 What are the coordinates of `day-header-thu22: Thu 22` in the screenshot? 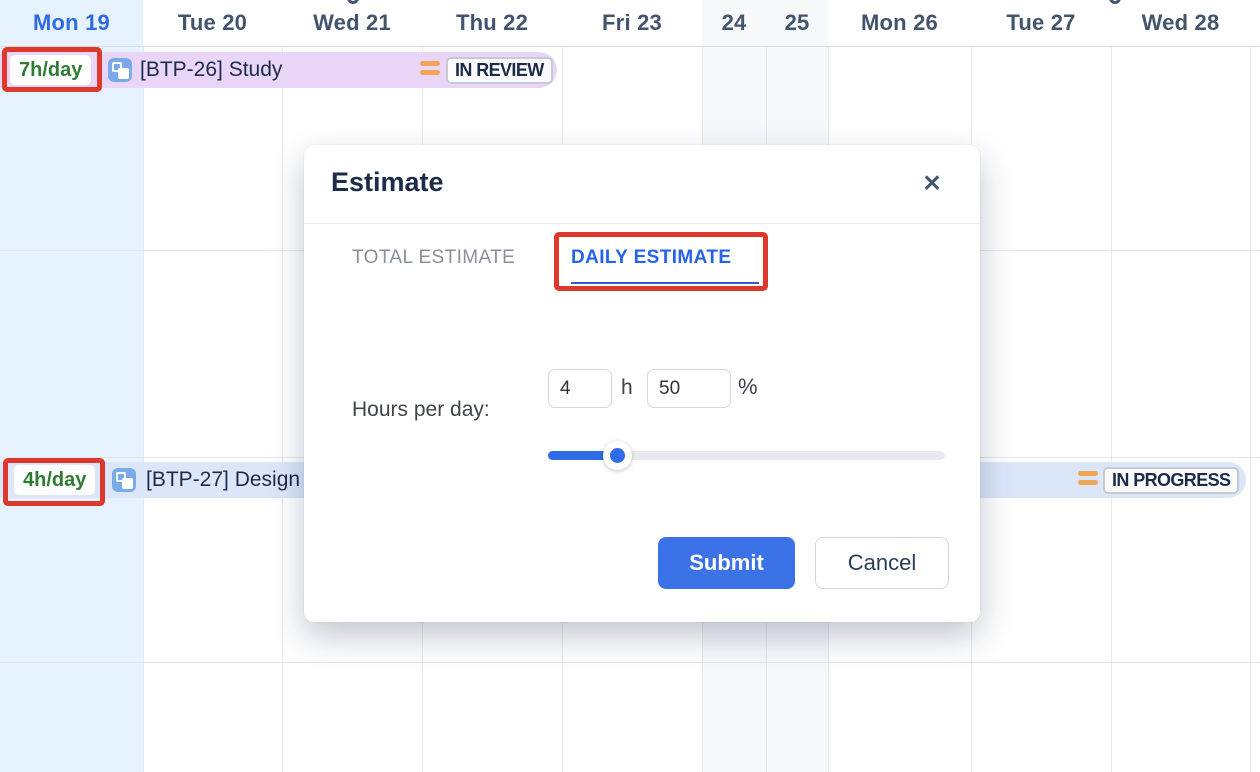 It's located at (492, 22).